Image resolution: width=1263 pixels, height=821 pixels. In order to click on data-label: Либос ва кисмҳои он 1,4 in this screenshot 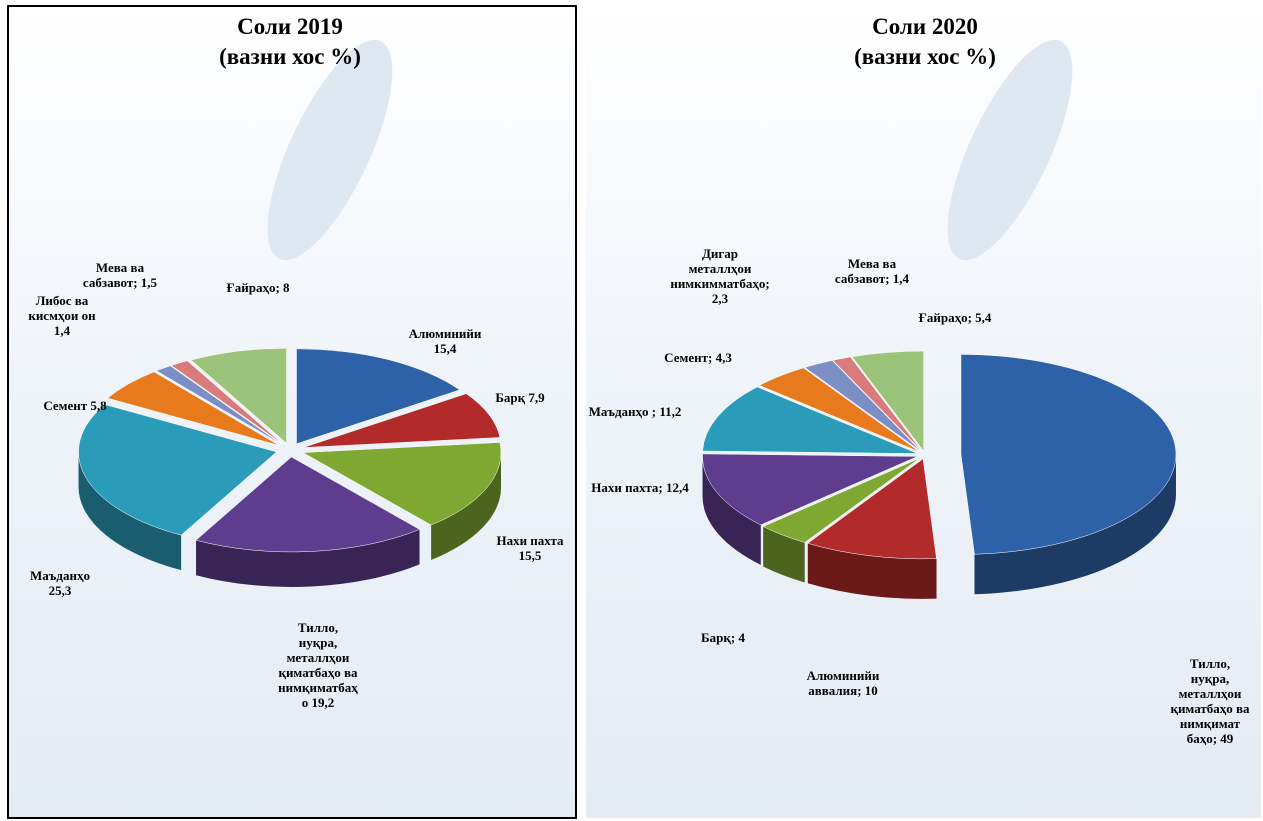, I will do `click(62, 315)`.